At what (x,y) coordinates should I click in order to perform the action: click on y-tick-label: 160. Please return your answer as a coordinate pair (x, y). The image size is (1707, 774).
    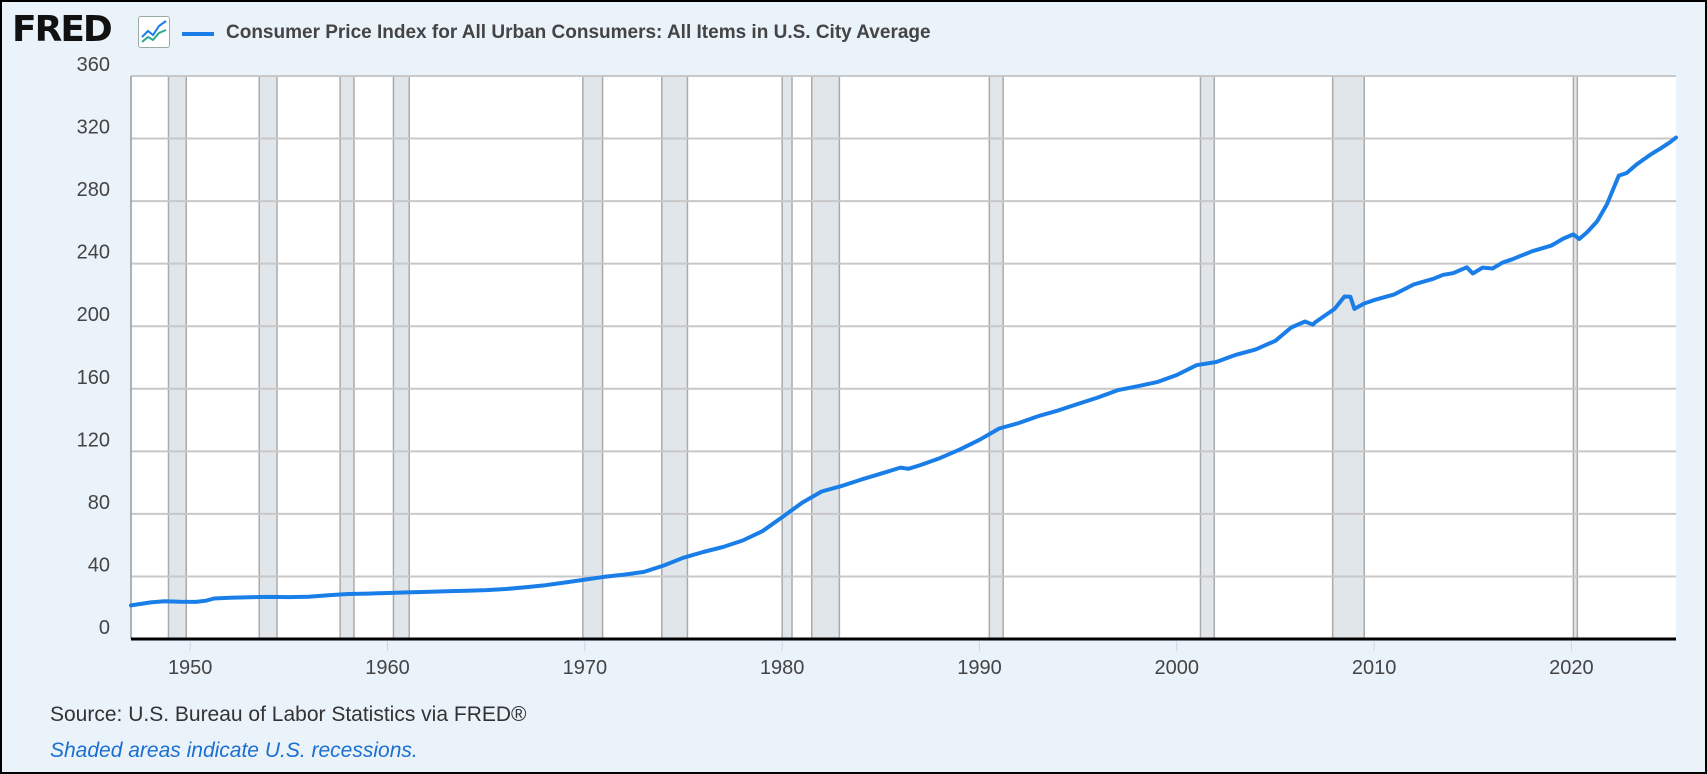
    Looking at the image, I should click on (93, 378).